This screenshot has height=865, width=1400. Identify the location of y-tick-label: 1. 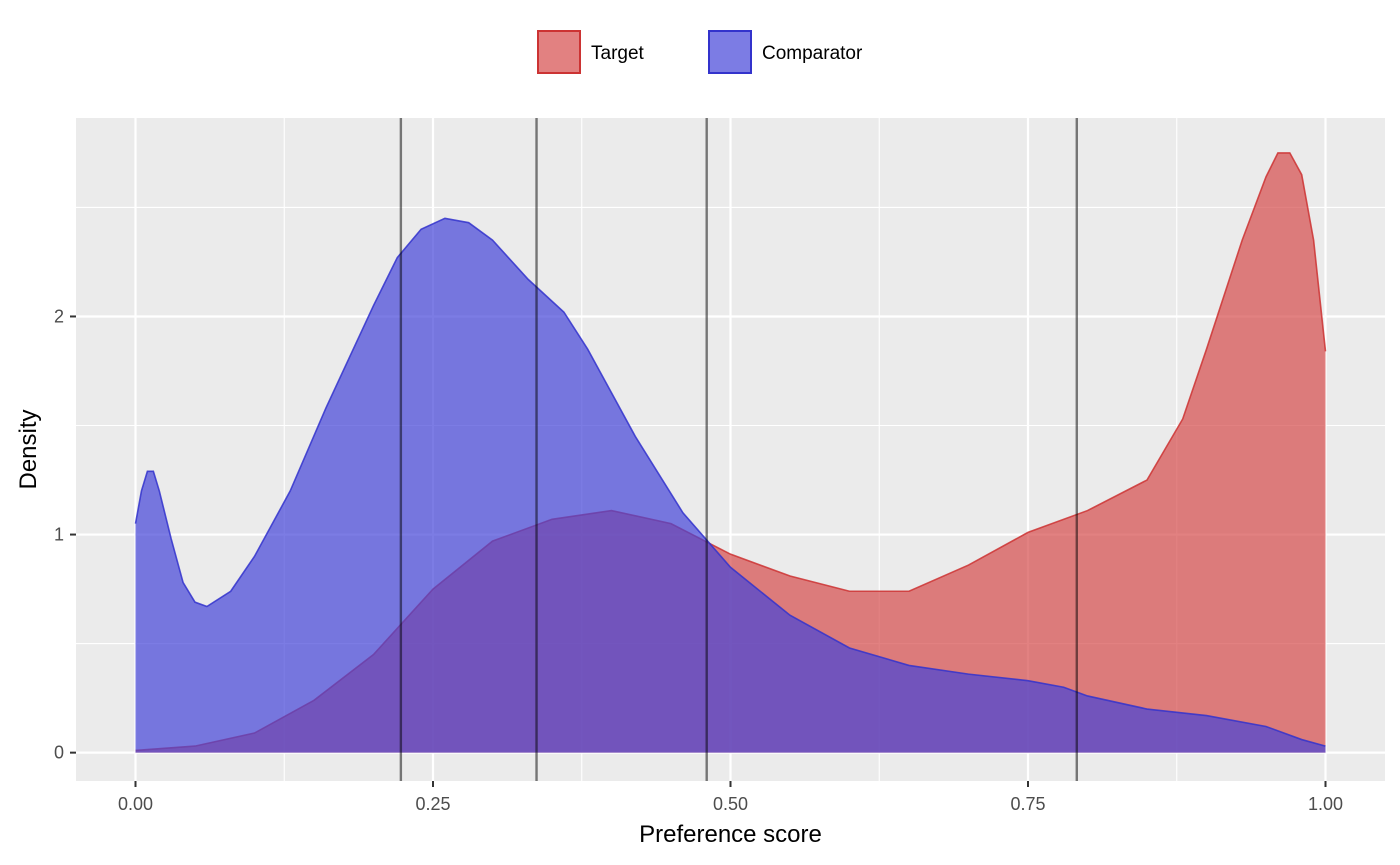
(59, 535).